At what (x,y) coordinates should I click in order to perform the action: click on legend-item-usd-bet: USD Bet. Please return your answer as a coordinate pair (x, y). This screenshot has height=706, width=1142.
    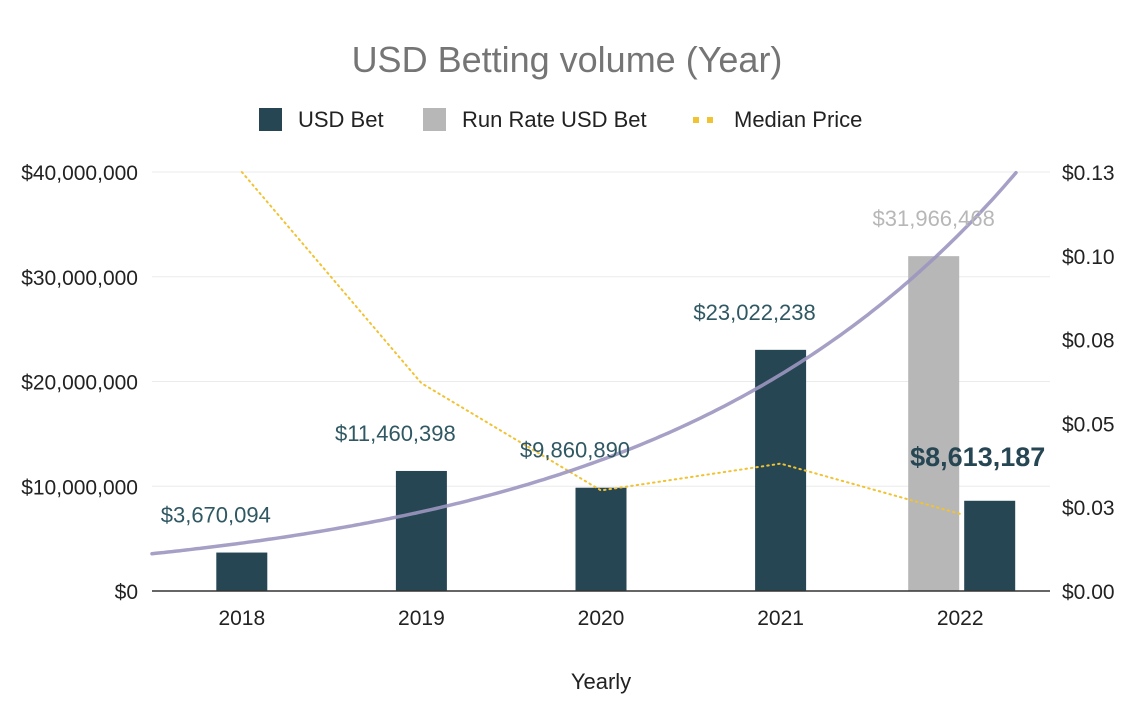
    Looking at the image, I should click on (321, 119).